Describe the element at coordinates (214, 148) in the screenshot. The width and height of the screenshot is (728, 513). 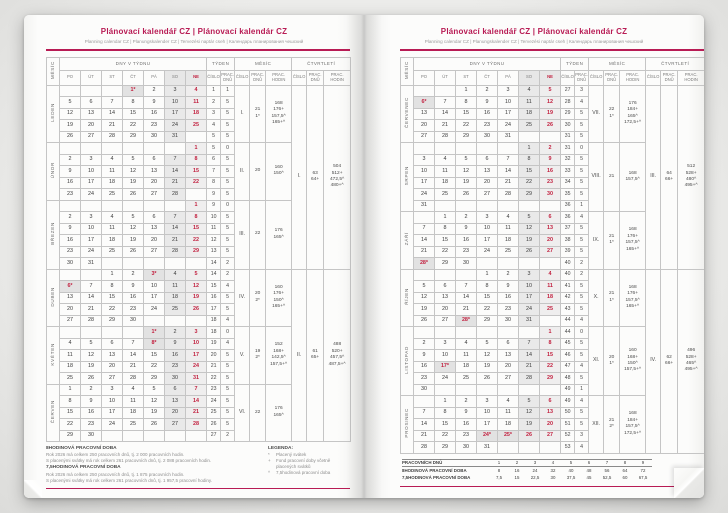
I see `week-number-cell: 5` at that location.